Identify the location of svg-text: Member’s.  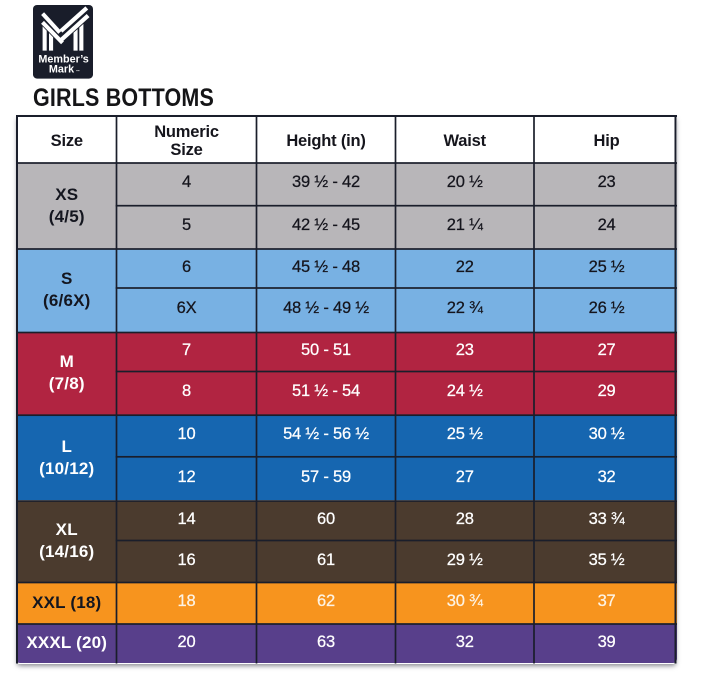
(63, 59).